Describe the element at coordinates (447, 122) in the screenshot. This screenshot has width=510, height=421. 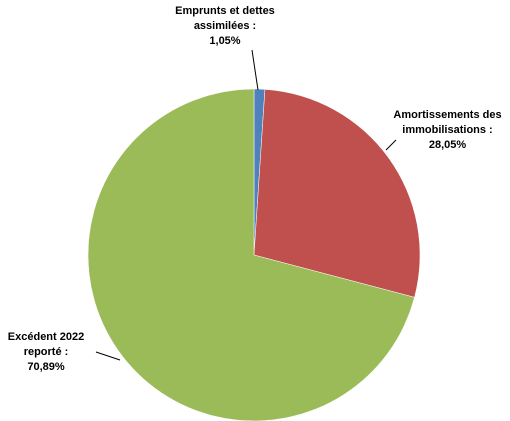
I see `category-label: Amortissements des immobilisations :` at that location.